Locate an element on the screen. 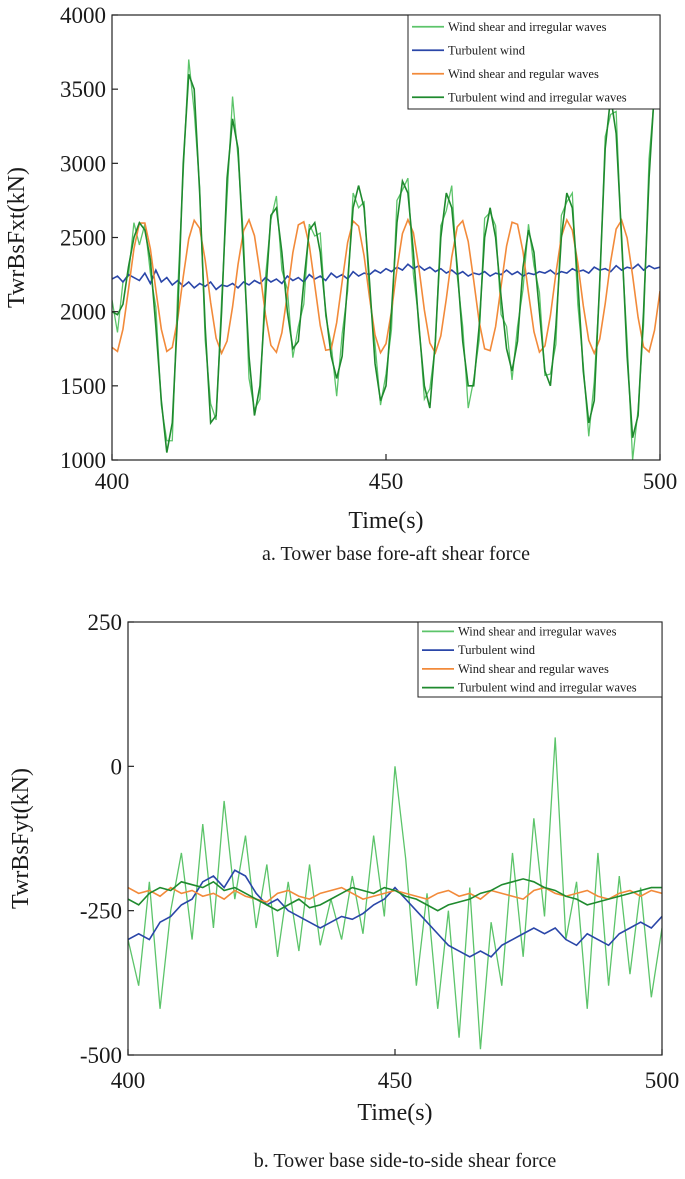  y-tick-label: 1000 is located at coordinates (83, 460).